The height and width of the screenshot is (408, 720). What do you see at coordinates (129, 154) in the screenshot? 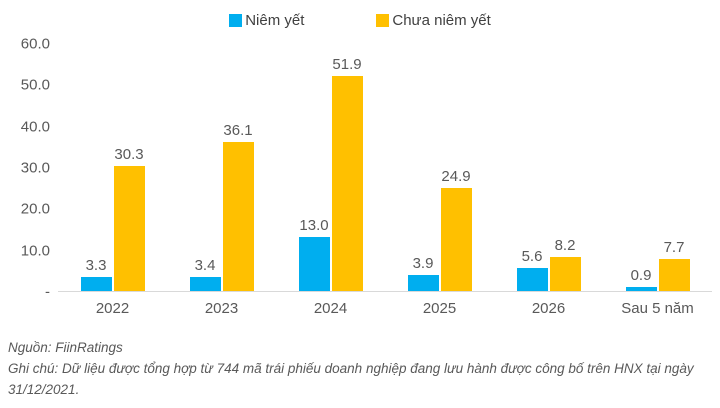
I see `bar-value-label: 30.3` at bounding box center [129, 154].